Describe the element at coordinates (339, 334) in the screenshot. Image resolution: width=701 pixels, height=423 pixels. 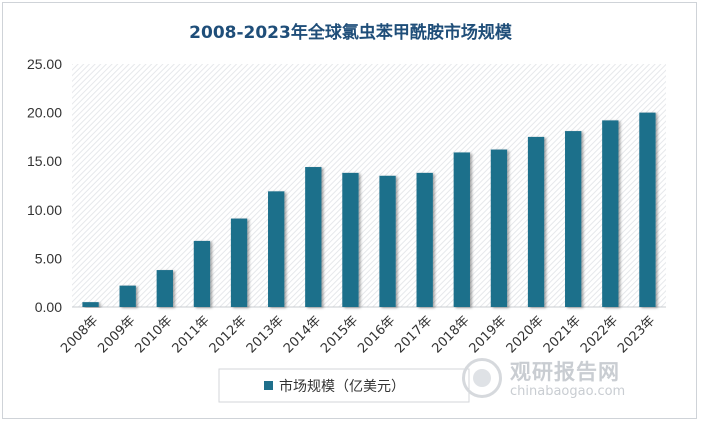
I see `x-tick-label: 2015年` at that location.